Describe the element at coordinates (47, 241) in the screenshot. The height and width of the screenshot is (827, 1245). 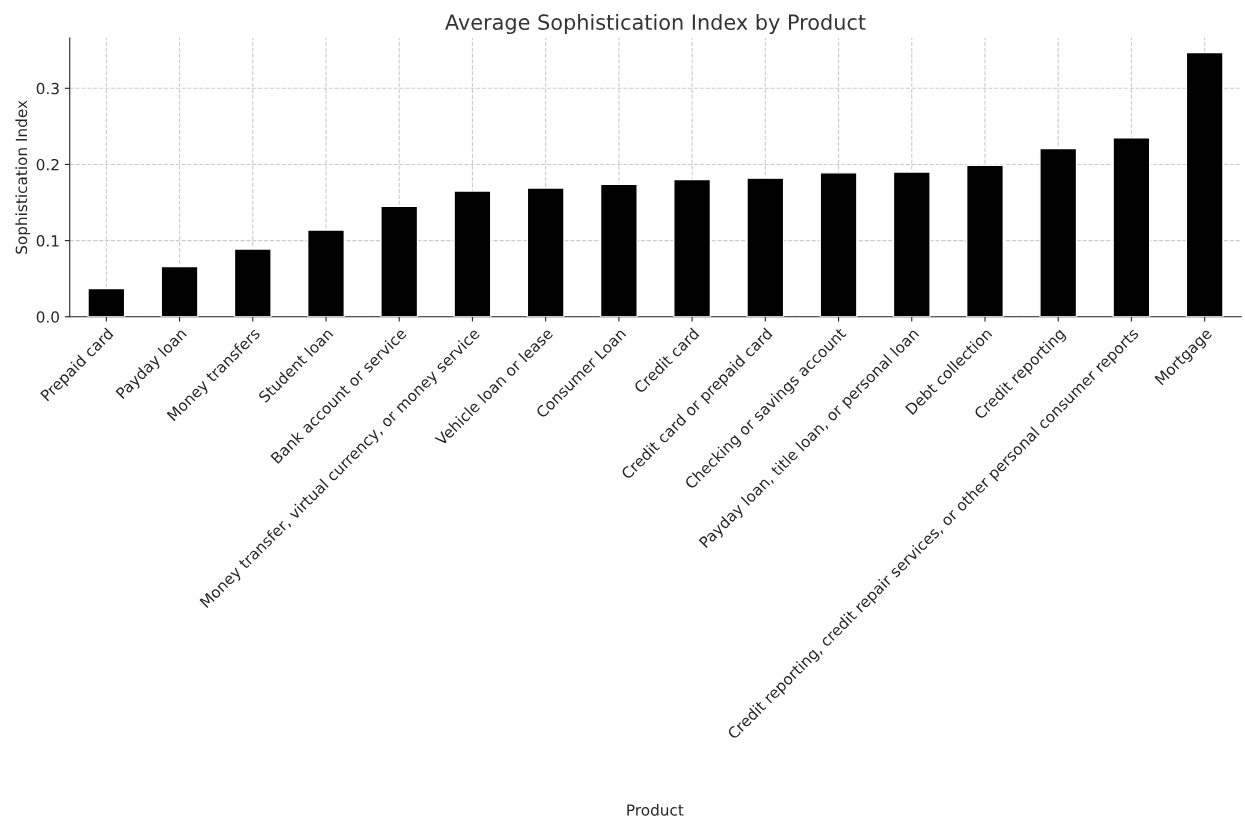
I see `y-tick-label: 0.1` at that location.